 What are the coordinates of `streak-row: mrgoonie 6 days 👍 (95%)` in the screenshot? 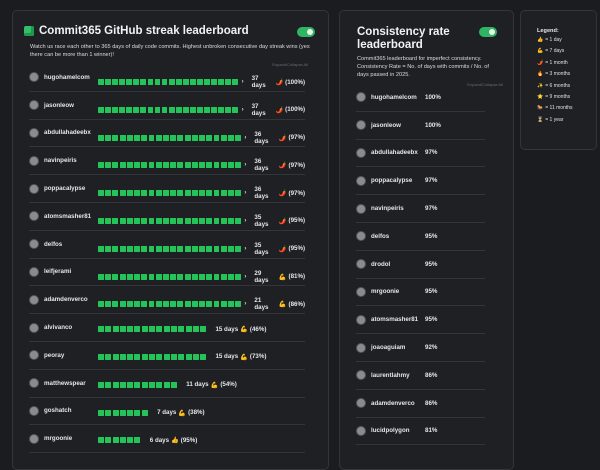 It's located at (167, 439).